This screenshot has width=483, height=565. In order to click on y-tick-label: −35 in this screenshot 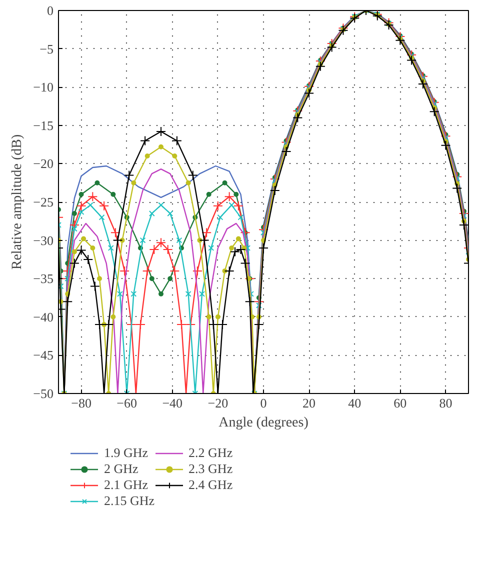, I will do `click(43, 278)`.